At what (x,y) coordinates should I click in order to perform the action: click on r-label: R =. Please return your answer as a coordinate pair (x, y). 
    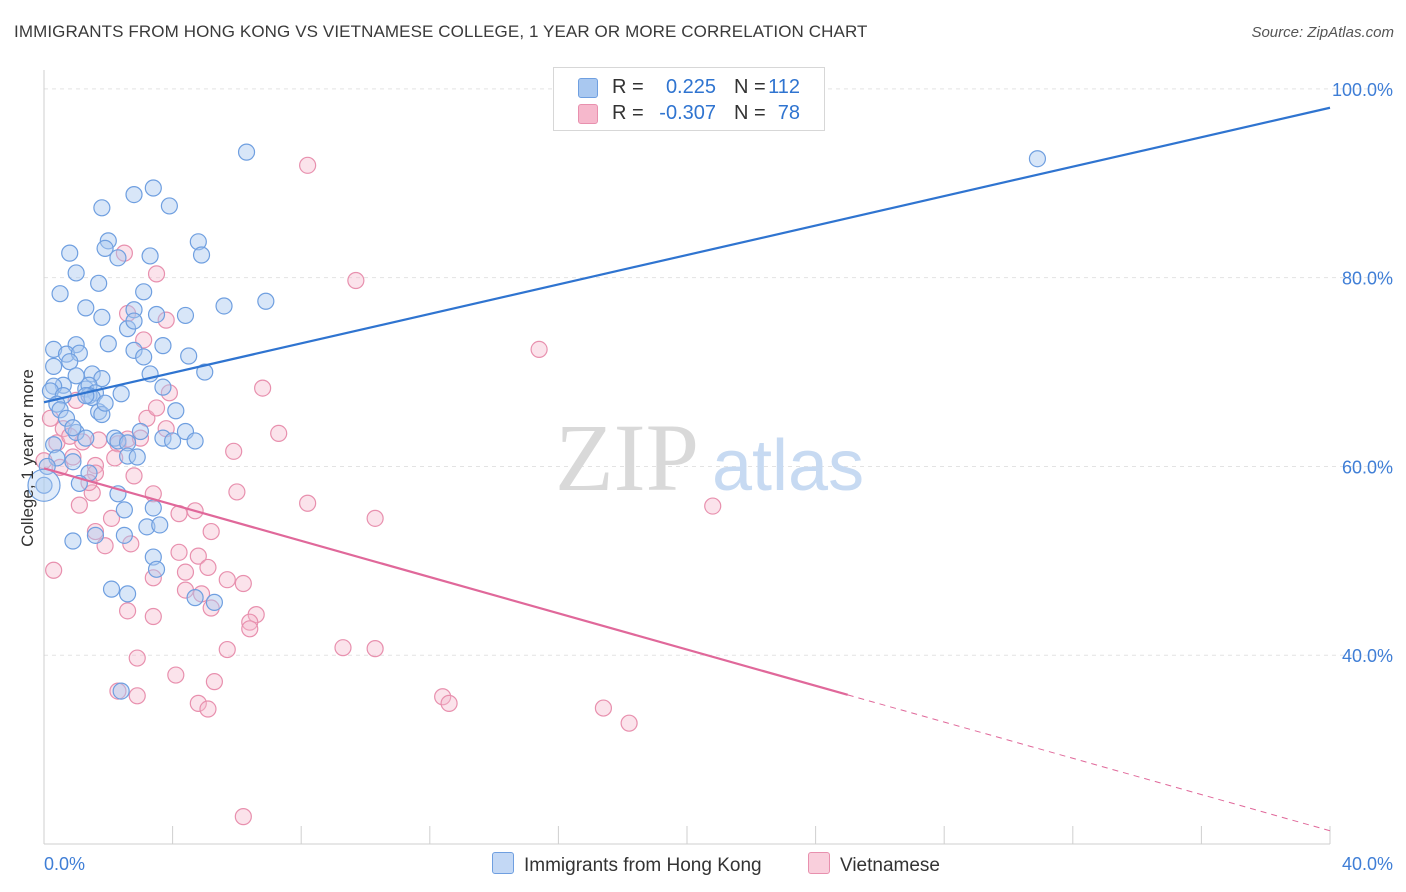
    Looking at the image, I should click on (628, 87).